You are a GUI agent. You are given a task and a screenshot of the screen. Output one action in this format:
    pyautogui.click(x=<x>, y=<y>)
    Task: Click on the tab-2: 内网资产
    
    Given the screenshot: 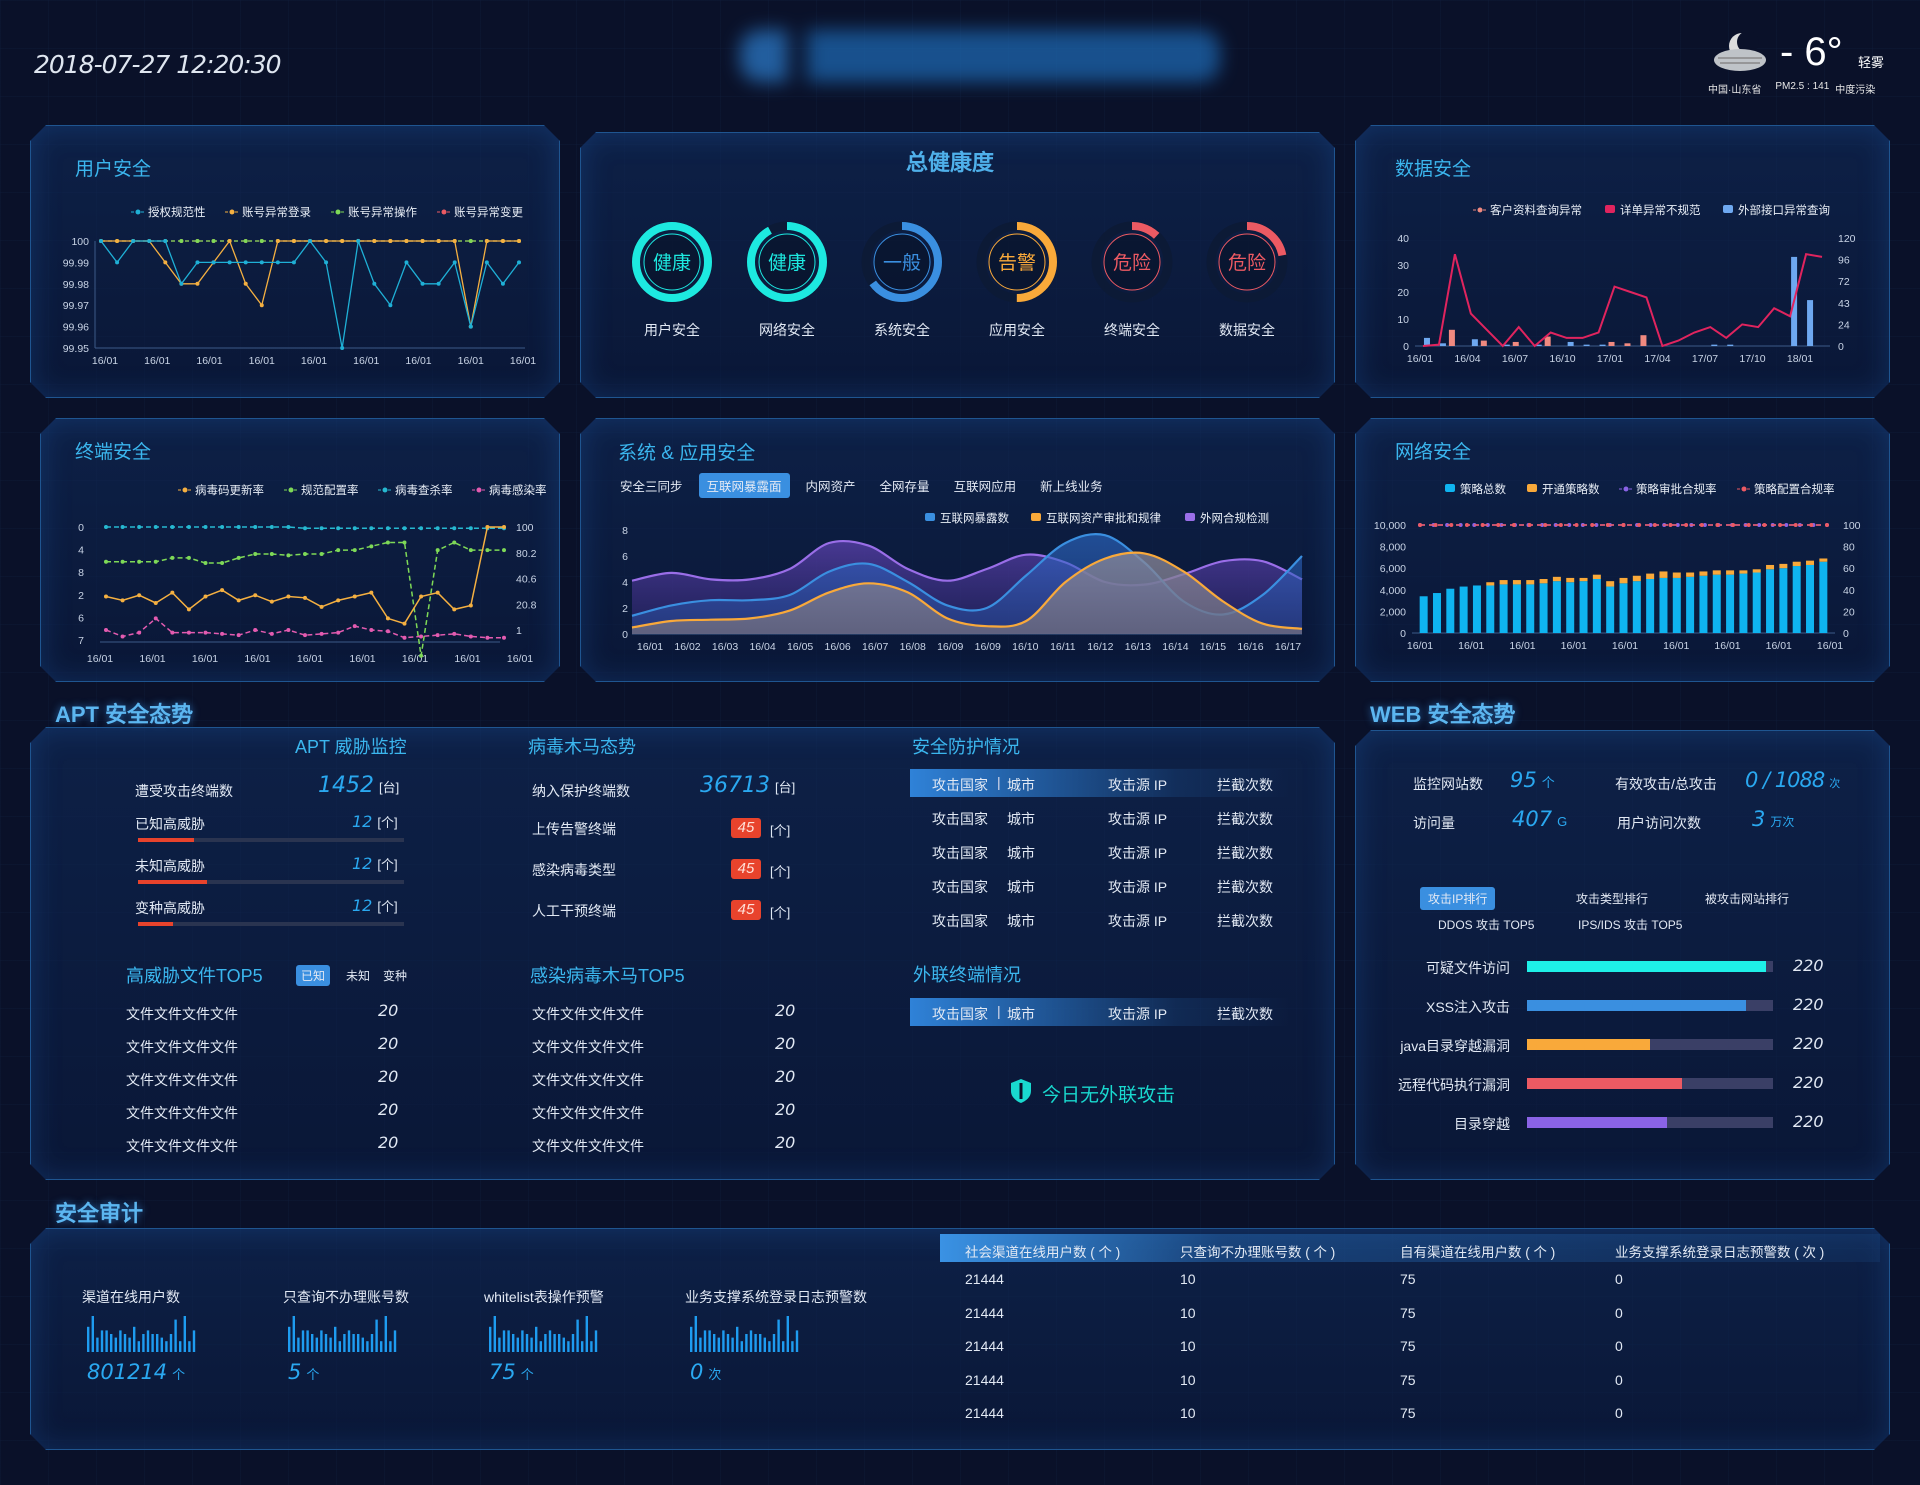 What is the action you would take?
    pyautogui.click(x=830, y=487)
    